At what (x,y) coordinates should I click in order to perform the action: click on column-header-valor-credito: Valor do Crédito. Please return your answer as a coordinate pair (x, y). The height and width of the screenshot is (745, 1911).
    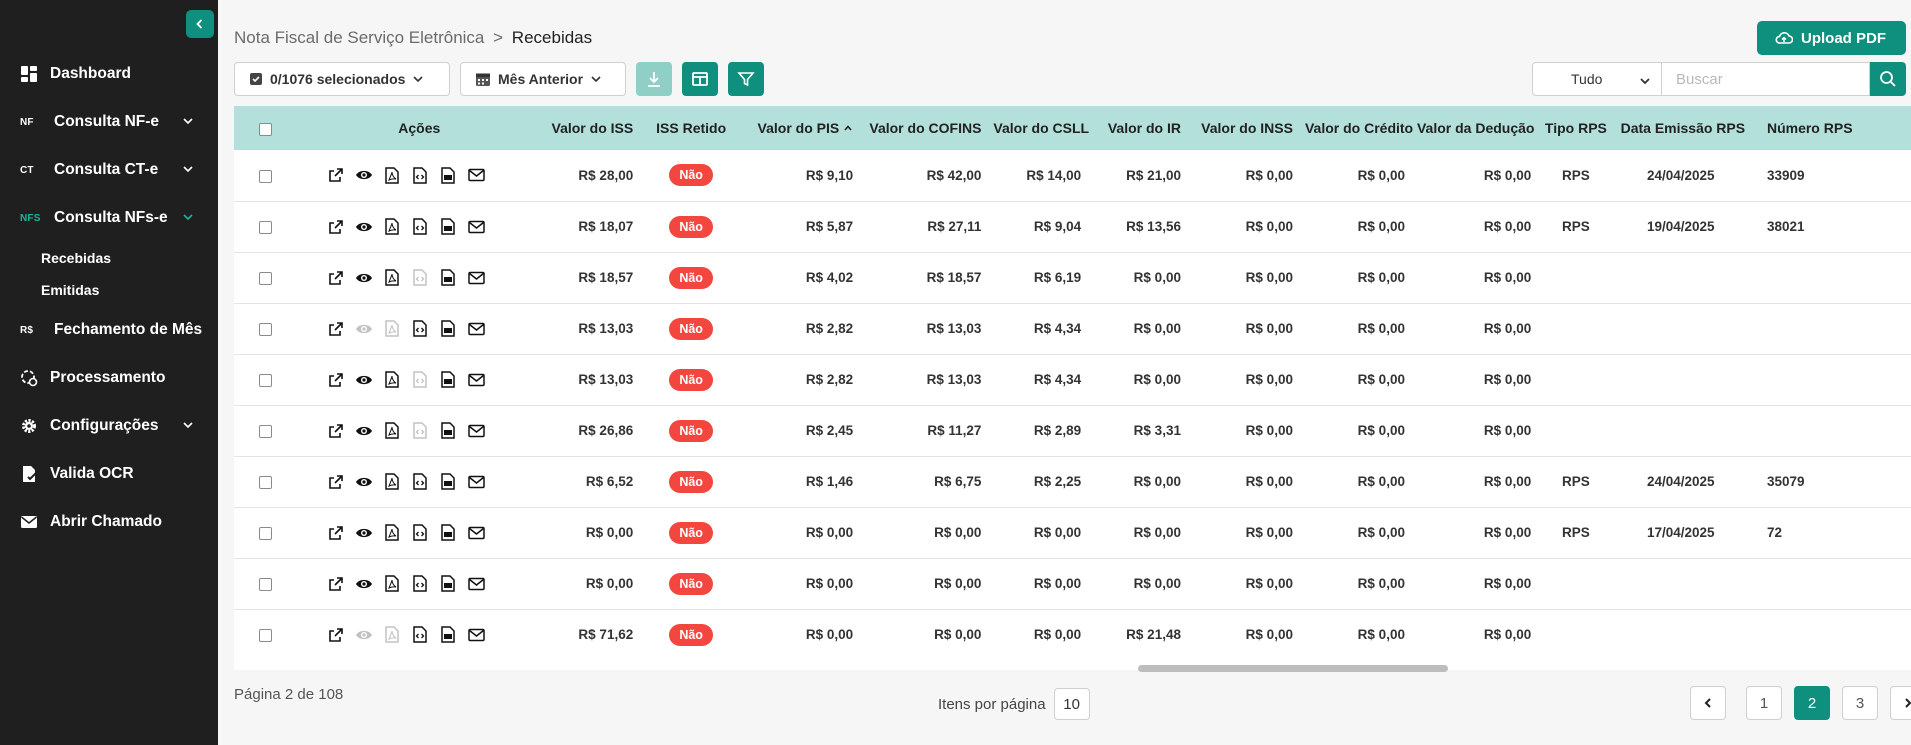
    Looking at the image, I should click on (1359, 128).